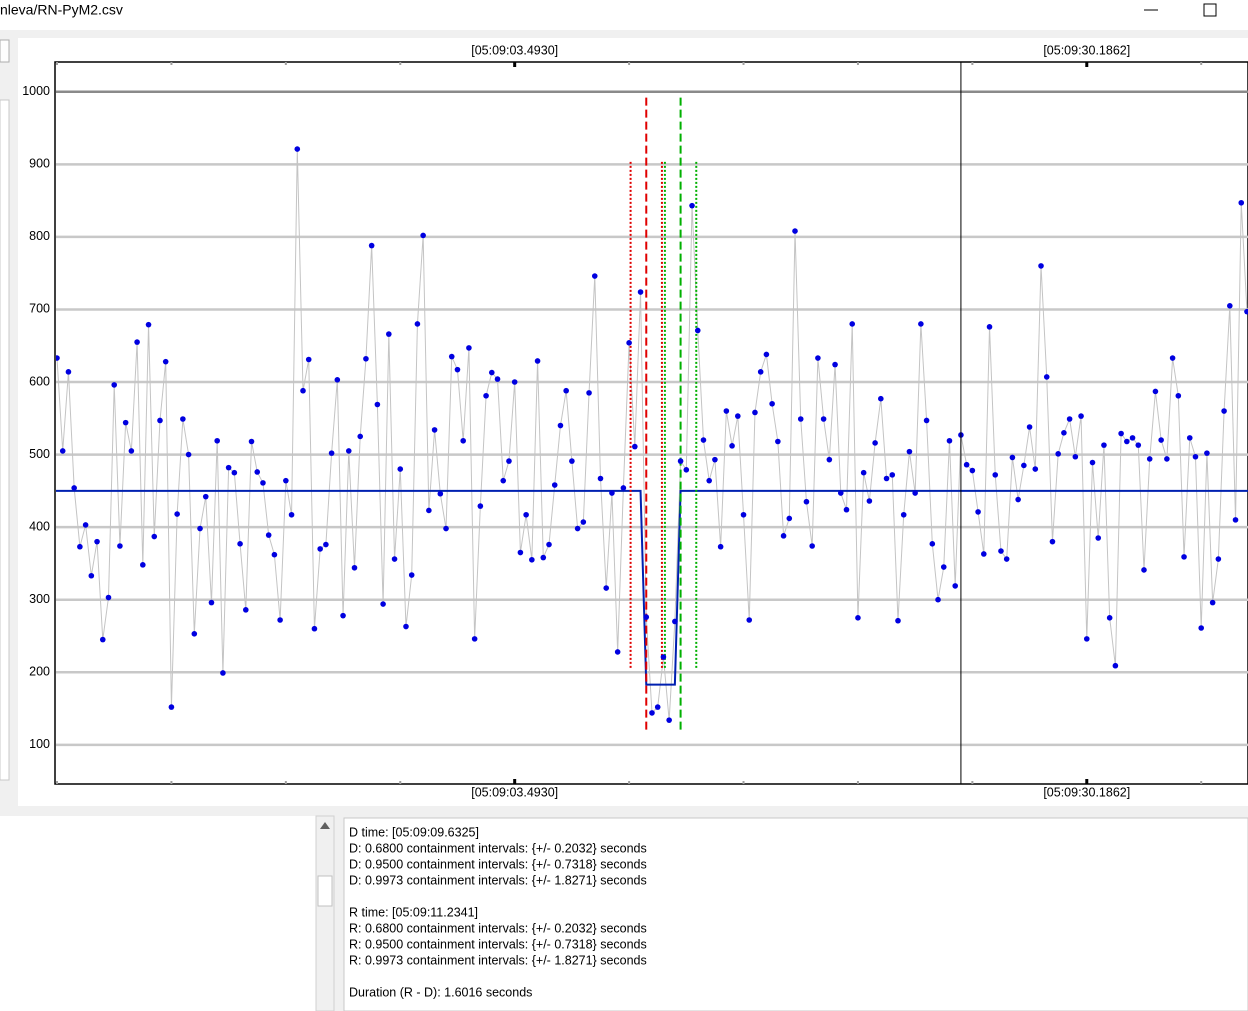 The image size is (1248, 1011). What do you see at coordinates (39, 236) in the screenshot?
I see `y-tick-label: 800` at bounding box center [39, 236].